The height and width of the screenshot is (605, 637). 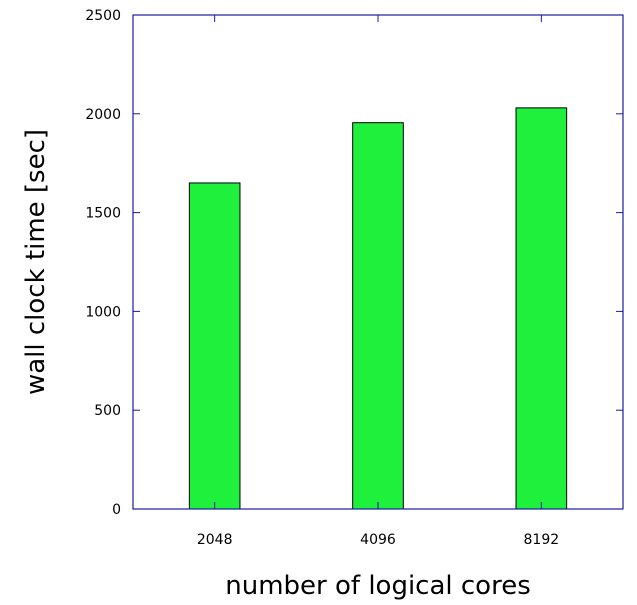 I want to click on bar-2048, so click(x=214, y=346).